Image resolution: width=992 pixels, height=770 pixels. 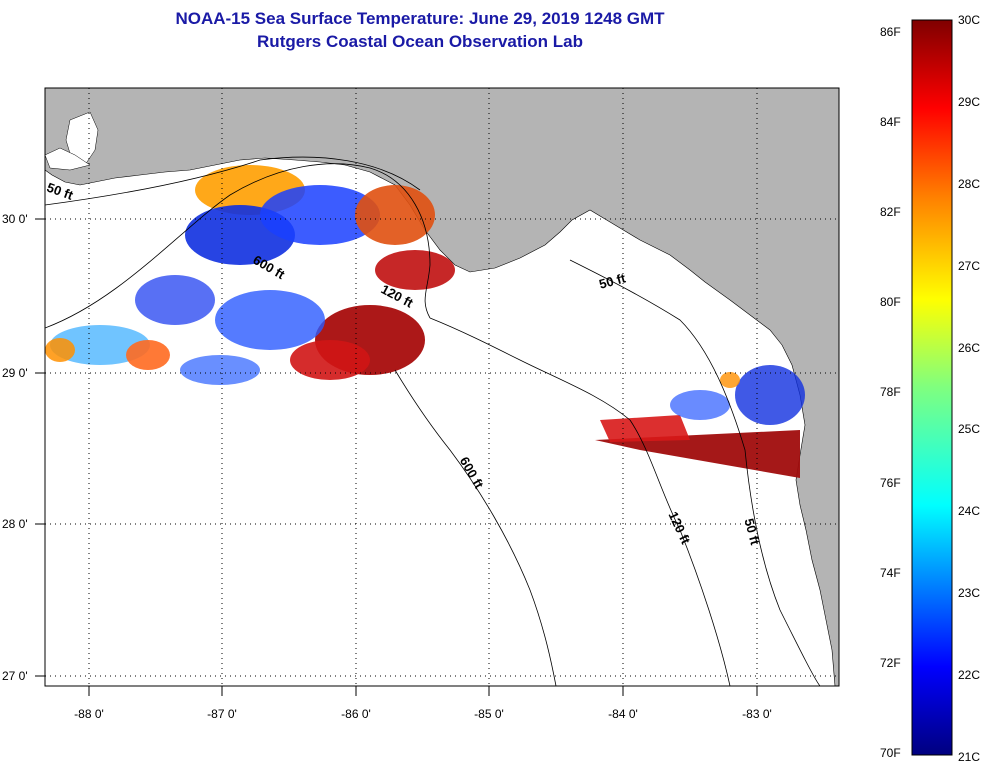 What do you see at coordinates (15, 373) in the screenshot?
I see `lat-tick-label: 29 0'` at bounding box center [15, 373].